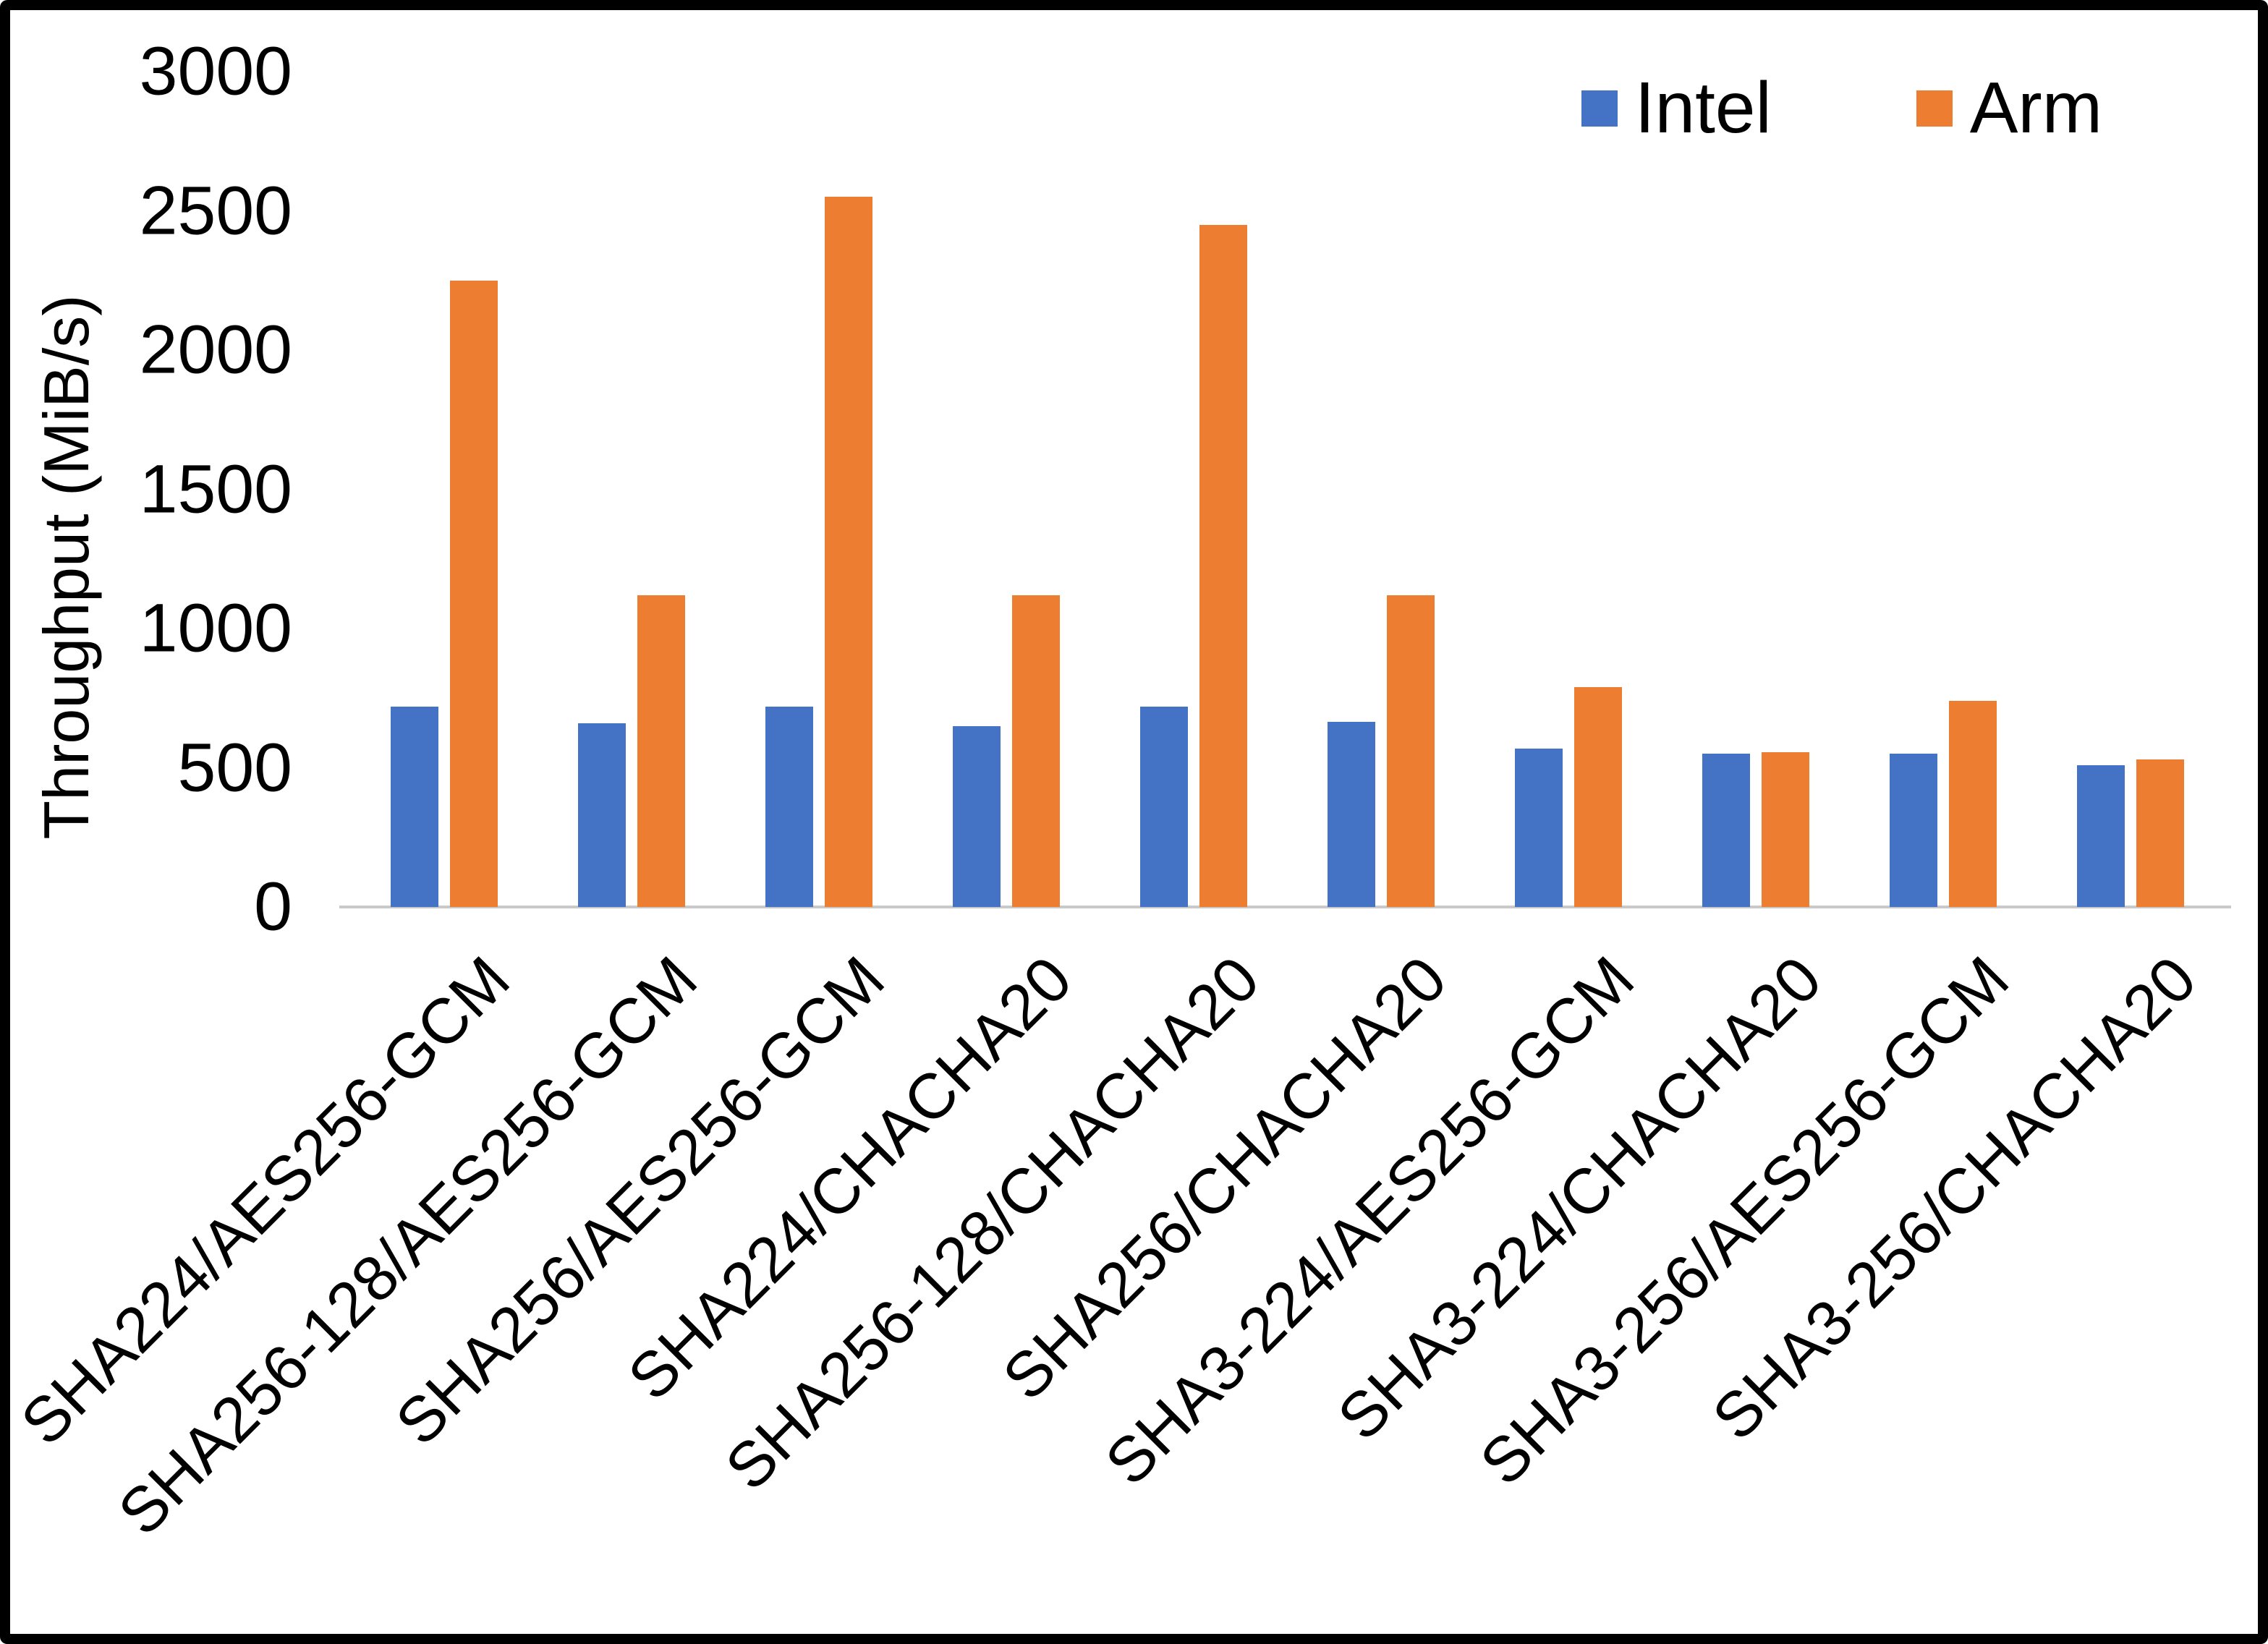 This screenshot has width=2268, height=1644. Describe the element at coordinates (1935, 108) in the screenshot. I see `legend-swatch-arm` at that location.